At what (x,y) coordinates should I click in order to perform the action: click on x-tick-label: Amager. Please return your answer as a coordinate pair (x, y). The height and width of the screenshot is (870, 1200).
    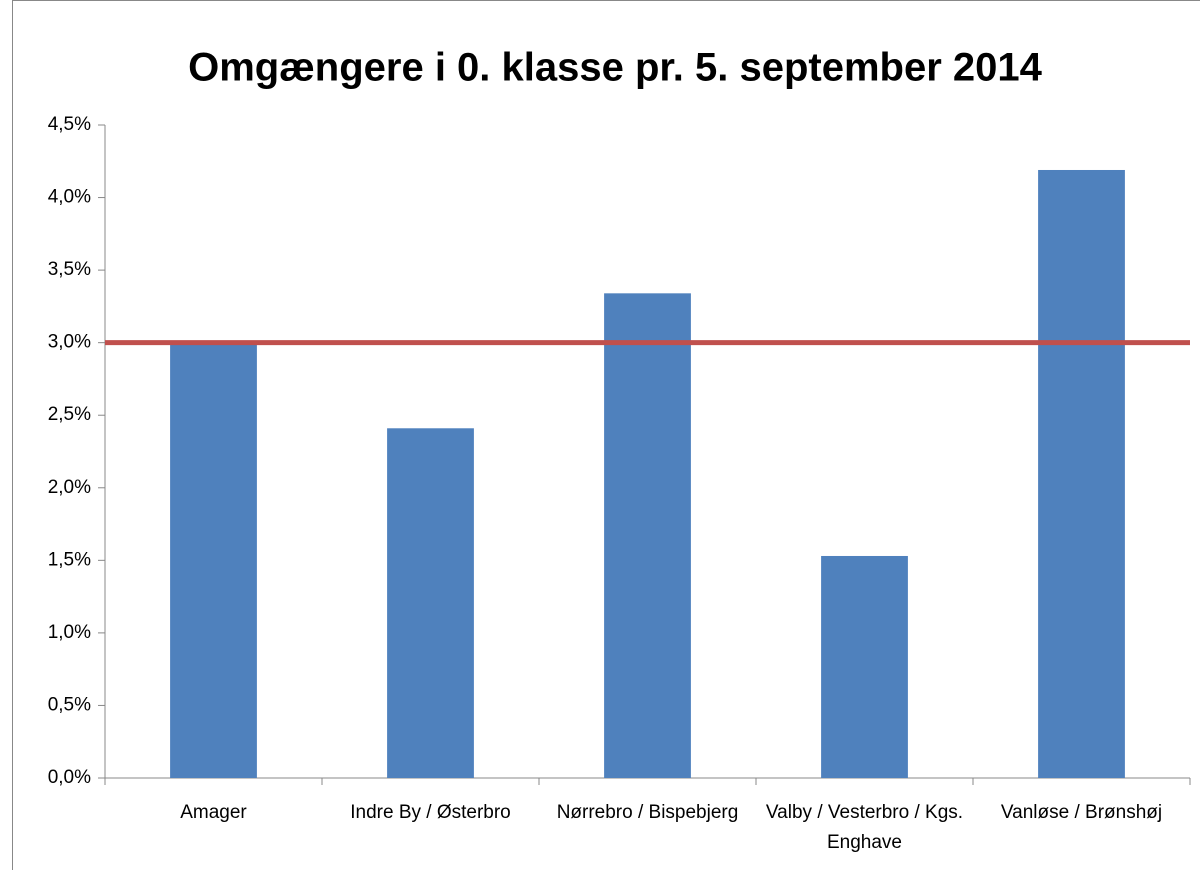
    Looking at the image, I should click on (213, 812).